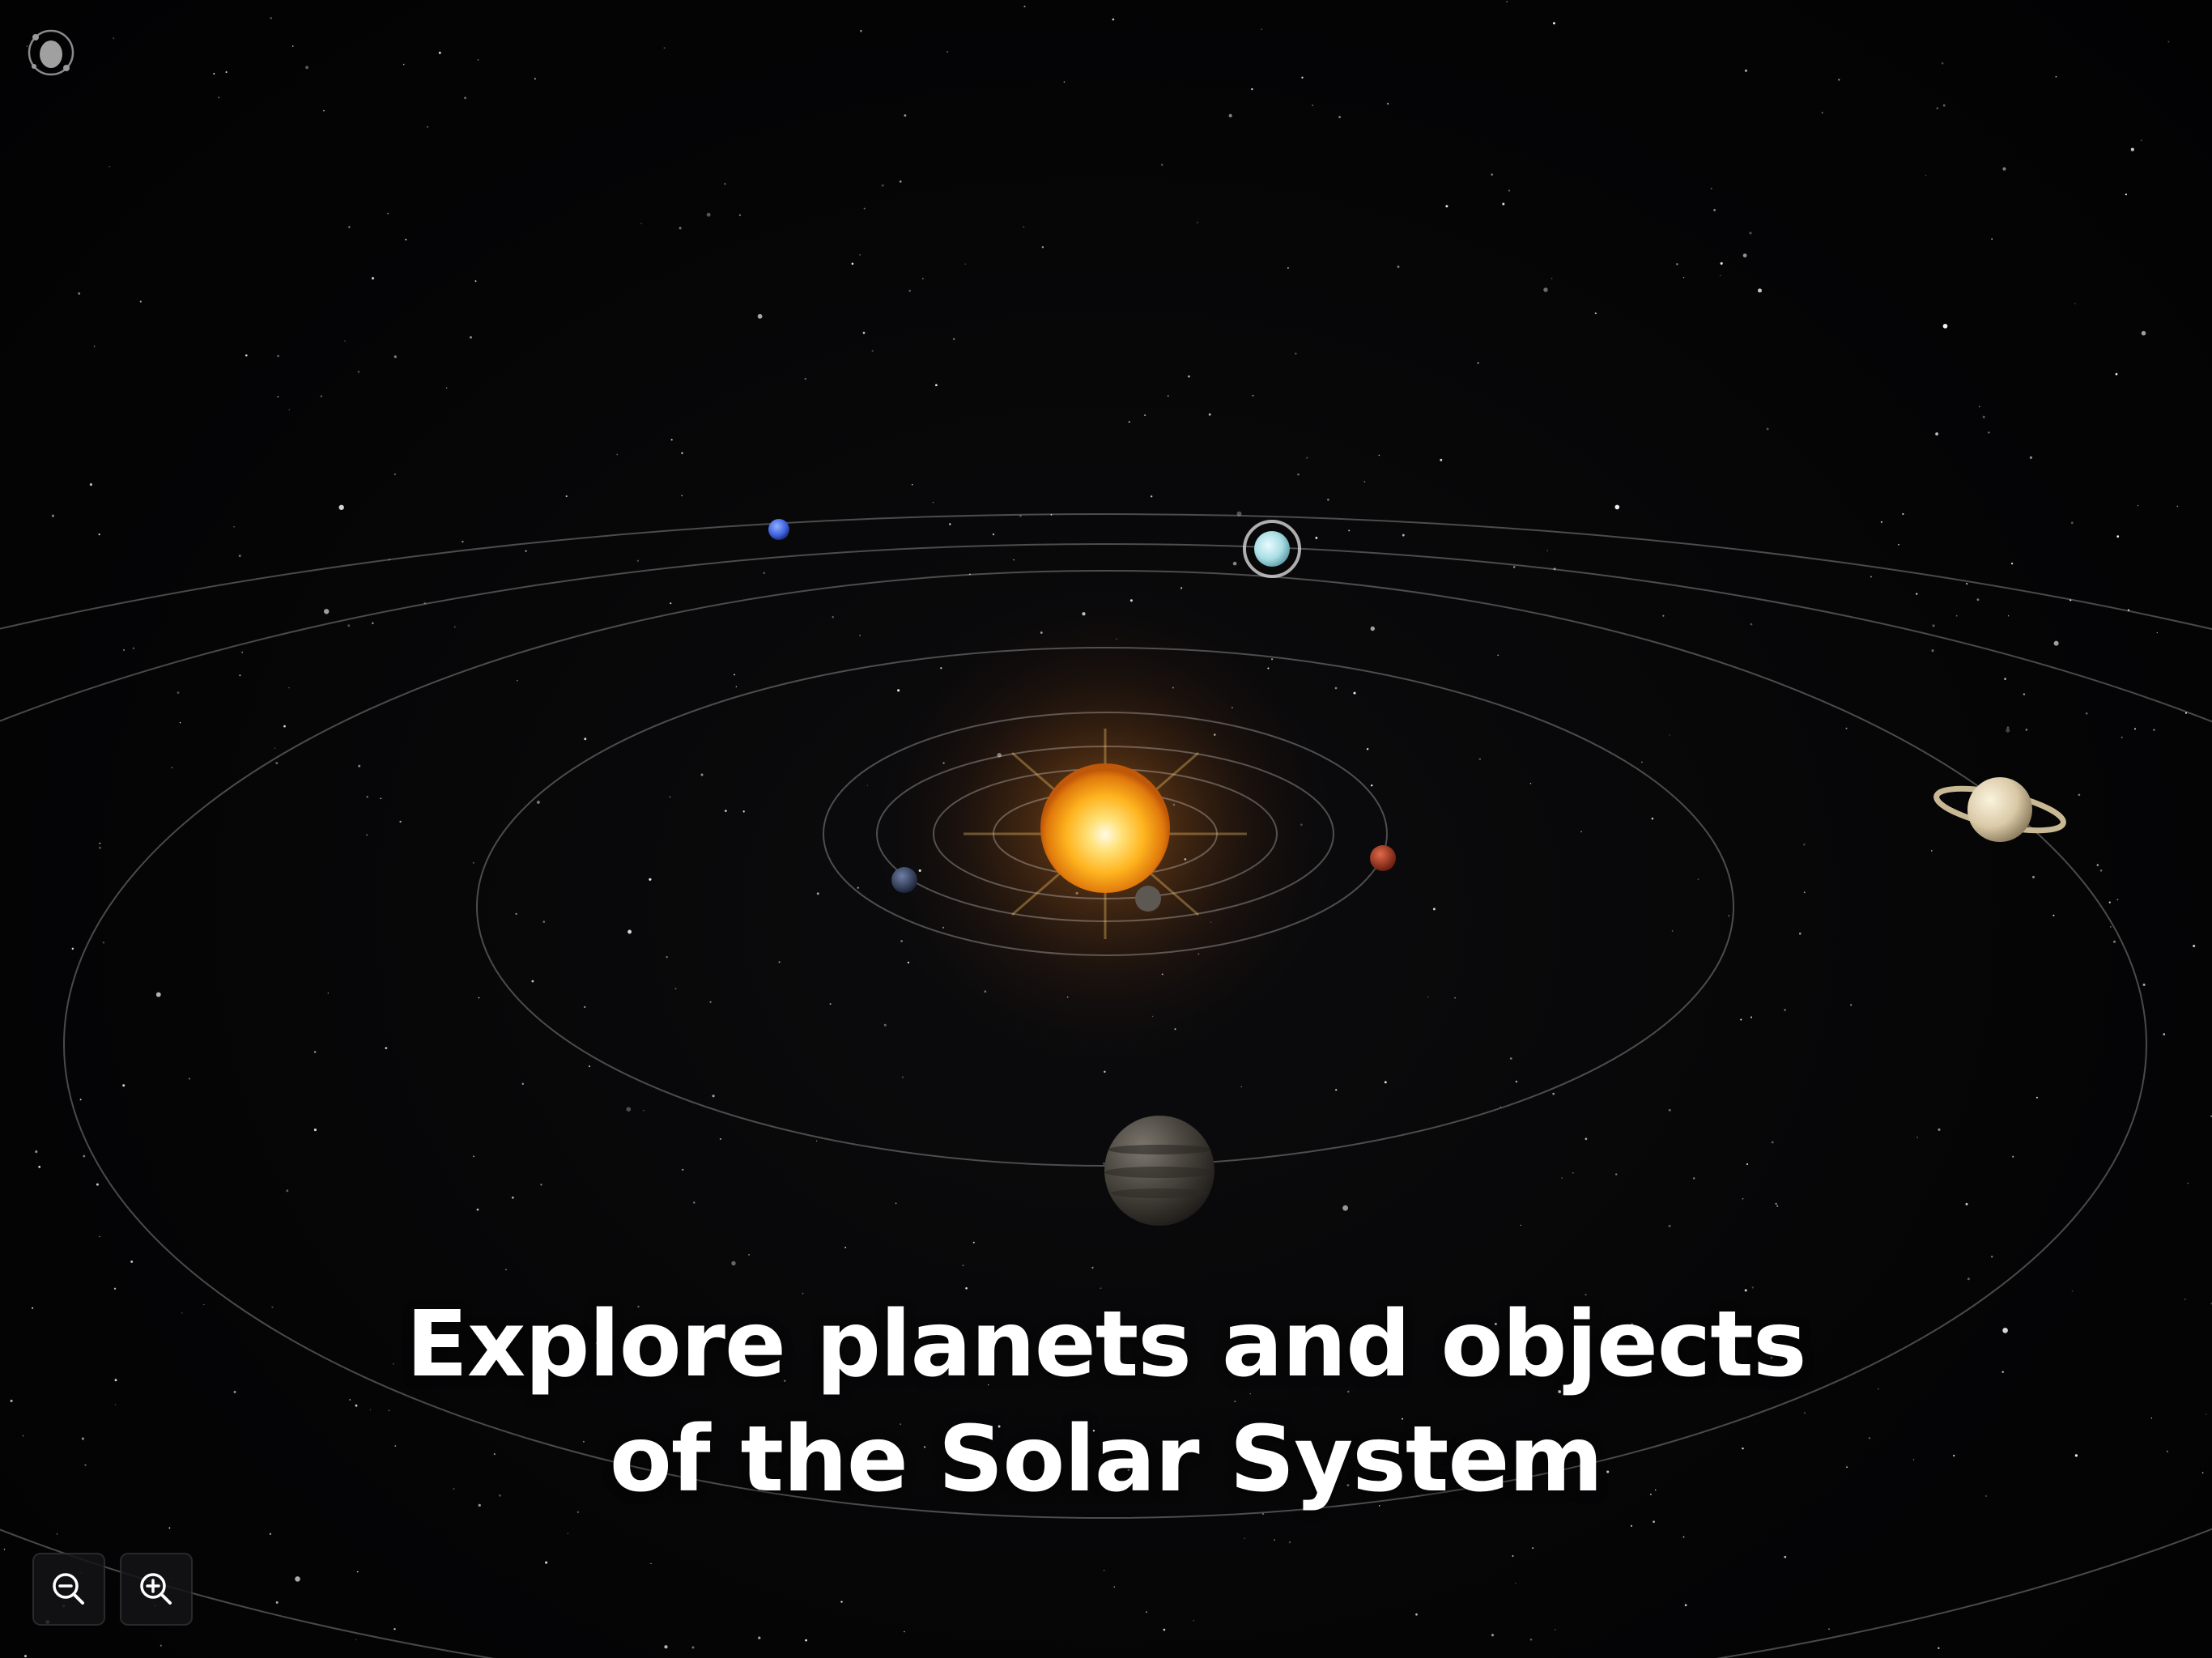  I want to click on zoom-out-button, so click(68, 1589).